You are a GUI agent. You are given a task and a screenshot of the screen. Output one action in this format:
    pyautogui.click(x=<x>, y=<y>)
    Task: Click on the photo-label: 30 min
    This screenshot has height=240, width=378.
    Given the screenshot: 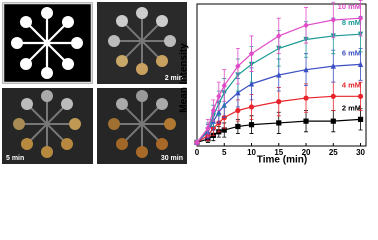 What is the action you would take?
    pyautogui.click(x=172, y=158)
    